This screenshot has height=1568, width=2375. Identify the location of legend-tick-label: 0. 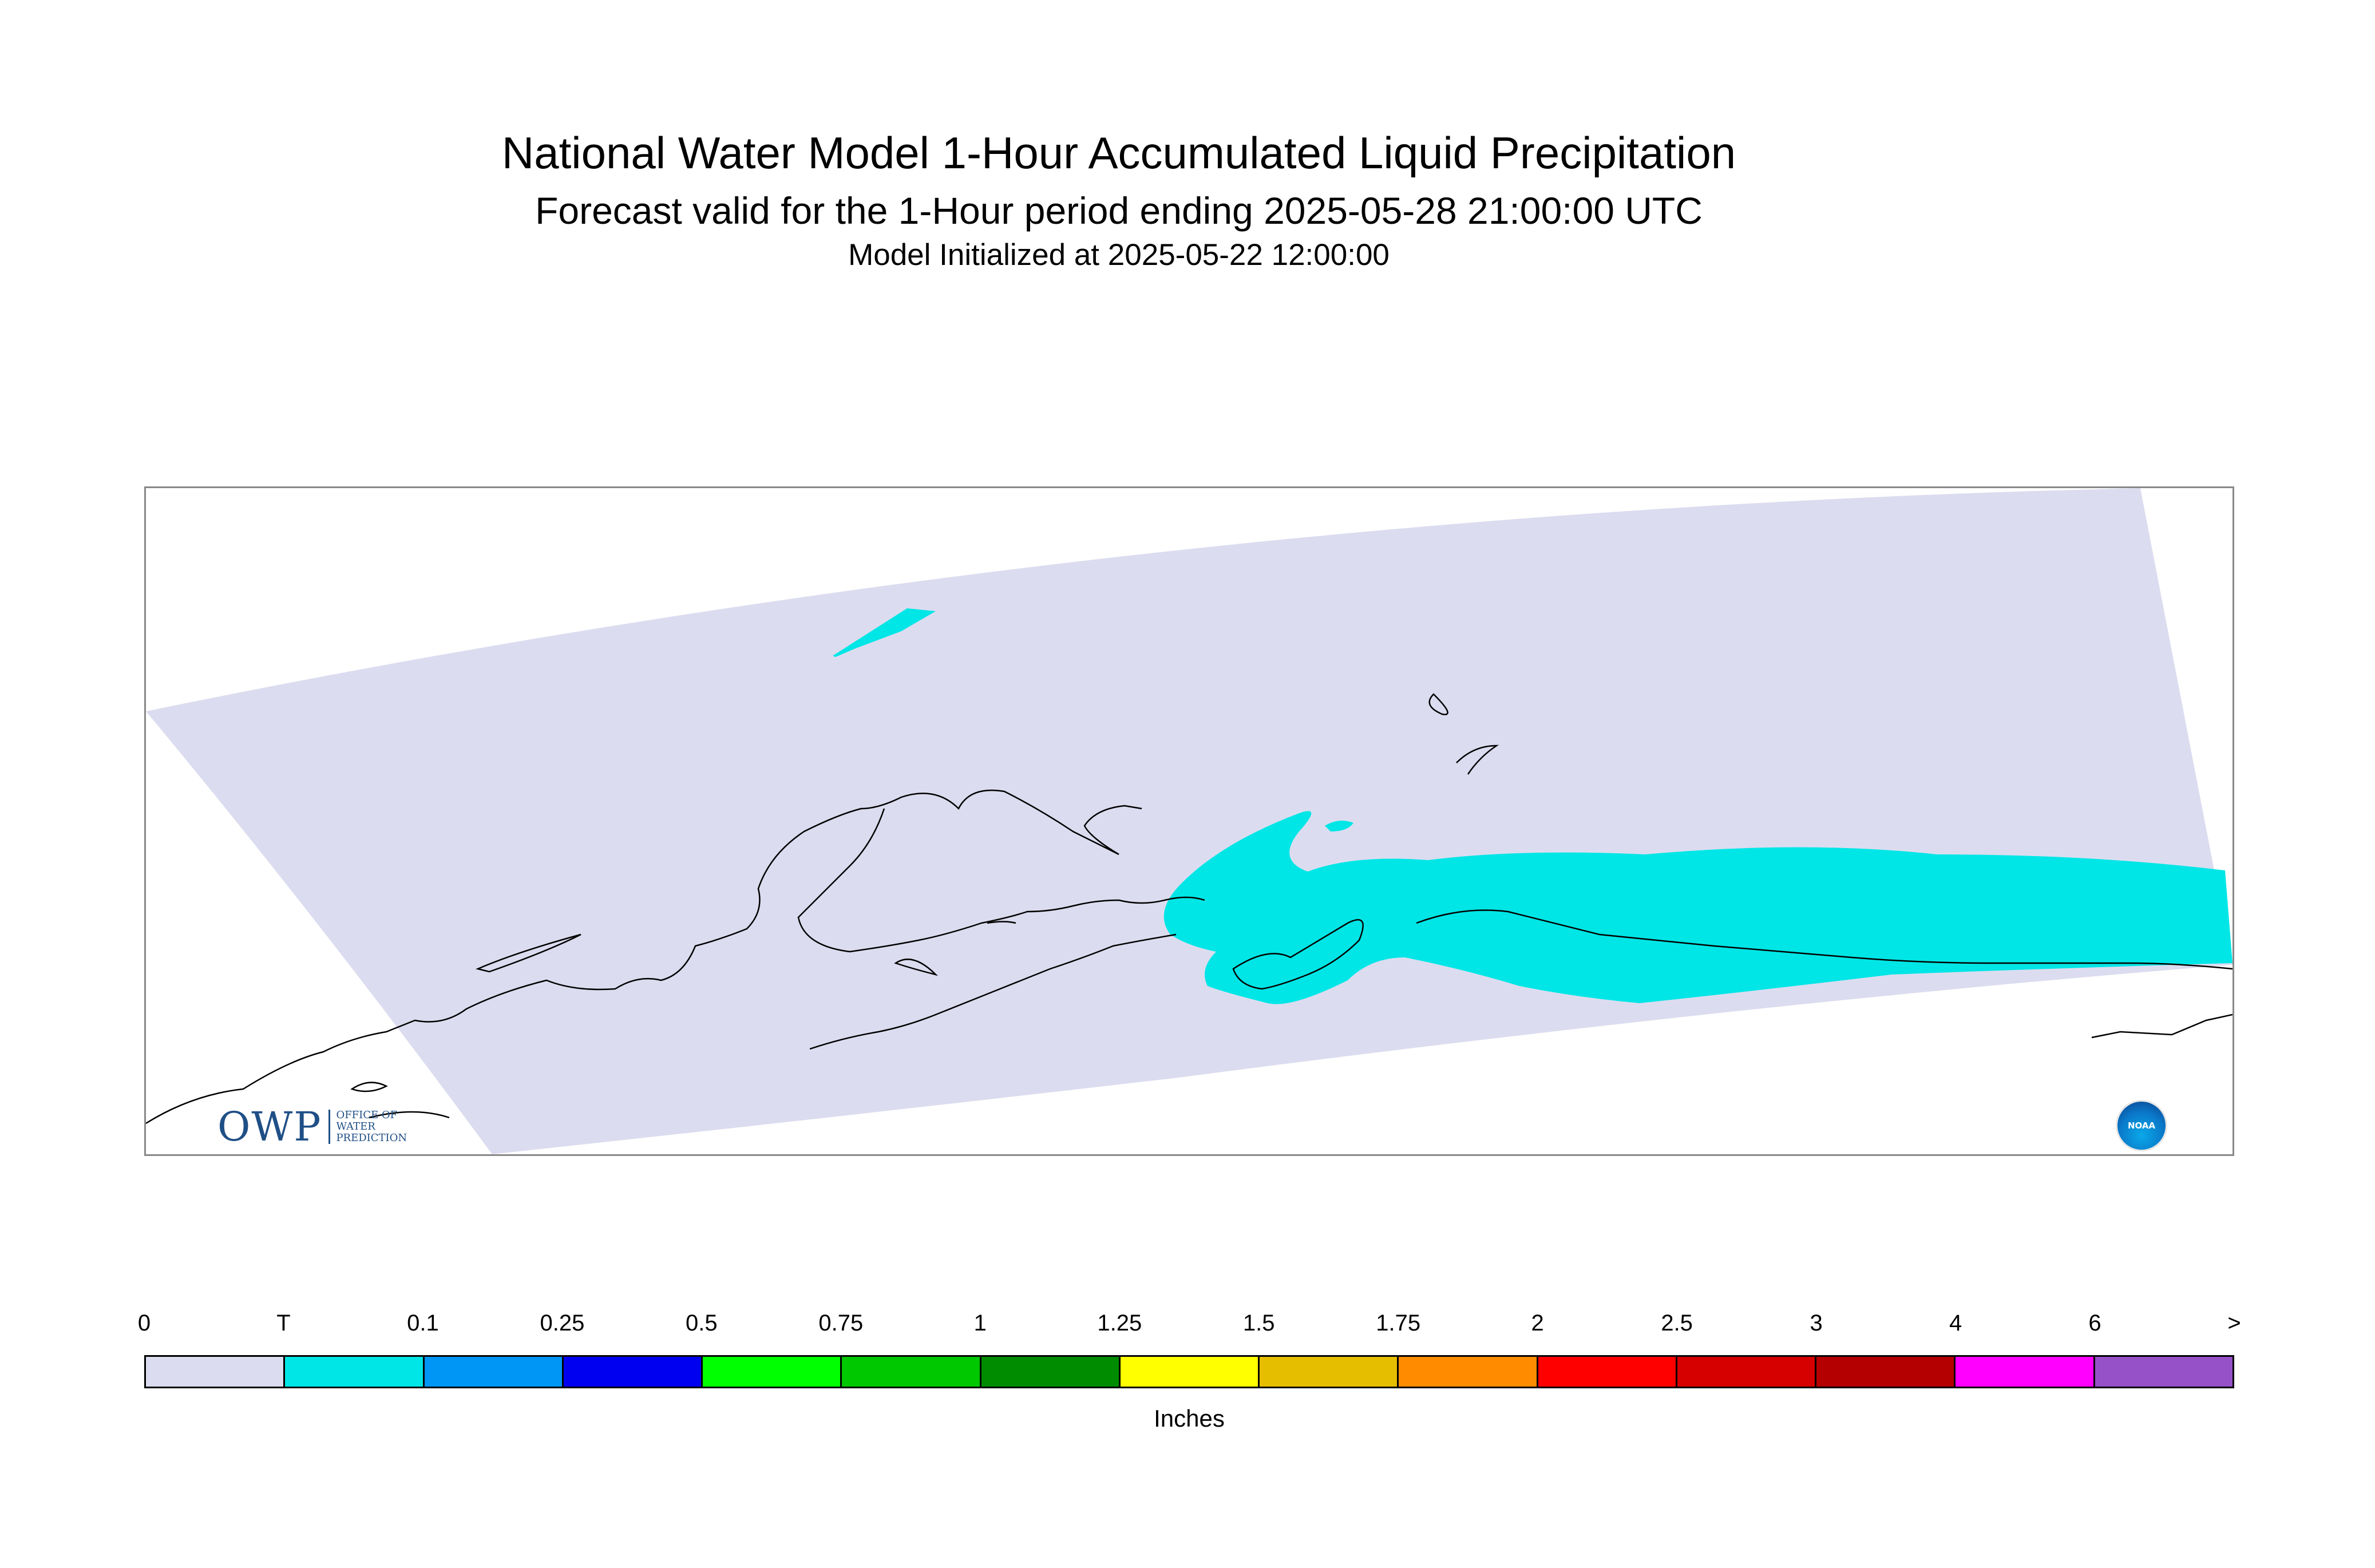
(144, 1323).